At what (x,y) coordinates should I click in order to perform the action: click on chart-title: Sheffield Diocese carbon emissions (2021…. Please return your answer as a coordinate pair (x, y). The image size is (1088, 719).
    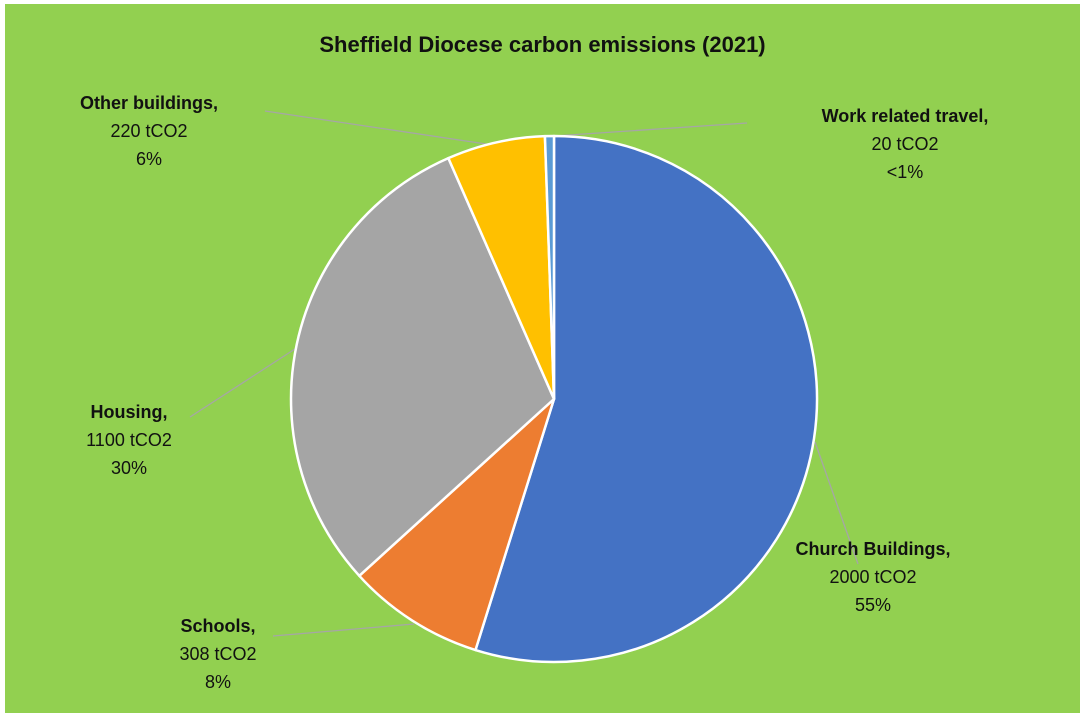
    Looking at the image, I should click on (542, 44).